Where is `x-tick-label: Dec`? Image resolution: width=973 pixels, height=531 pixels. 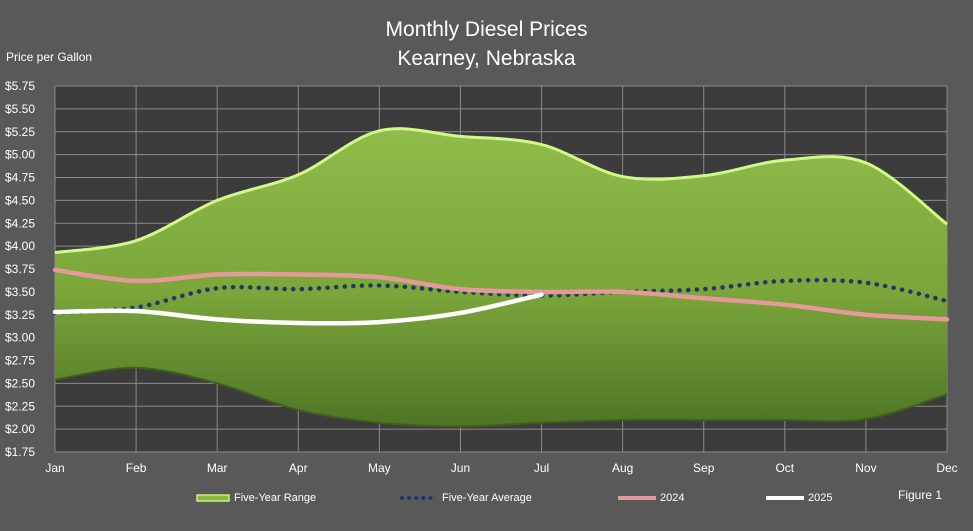
x-tick-label: Dec is located at coordinates (946, 468).